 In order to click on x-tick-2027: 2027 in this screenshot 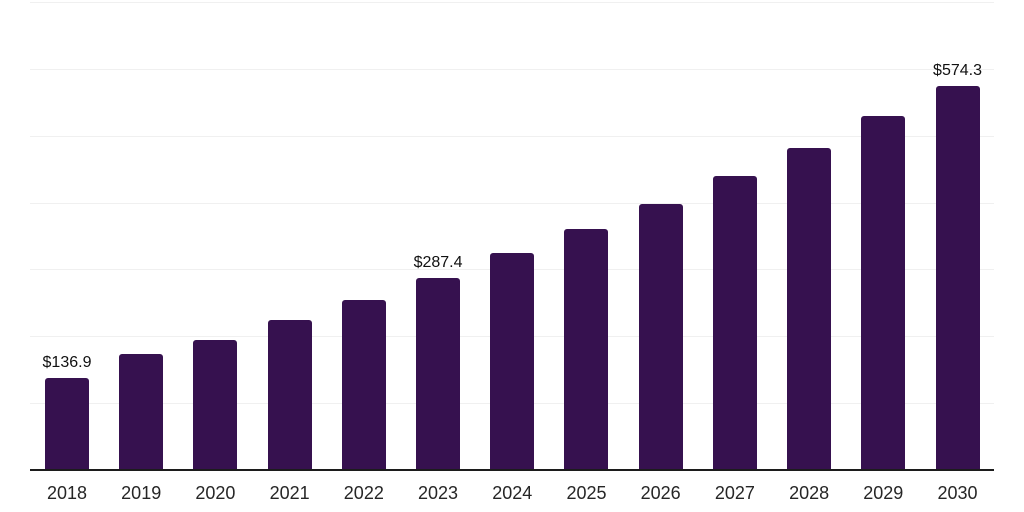, I will do `click(734, 493)`.